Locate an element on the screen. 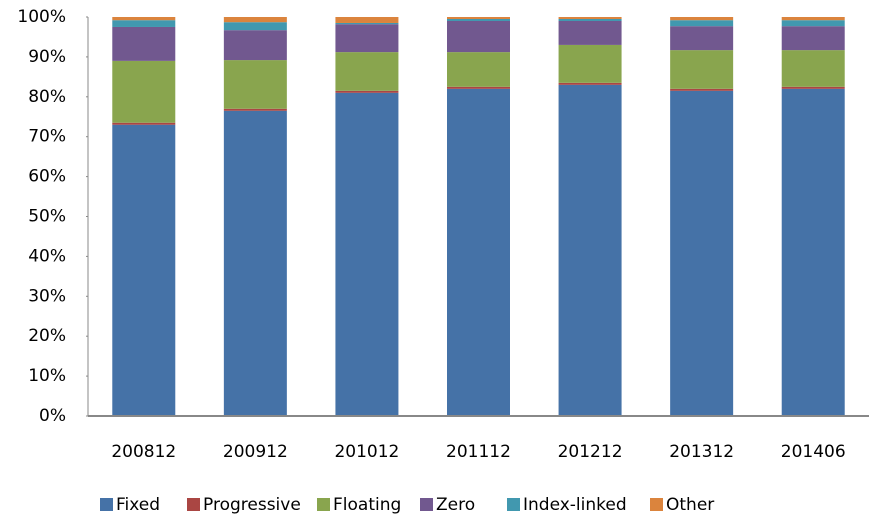 The width and height of the screenshot is (869, 521). y-tick-label: 60% is located at coordinates (47, 177).